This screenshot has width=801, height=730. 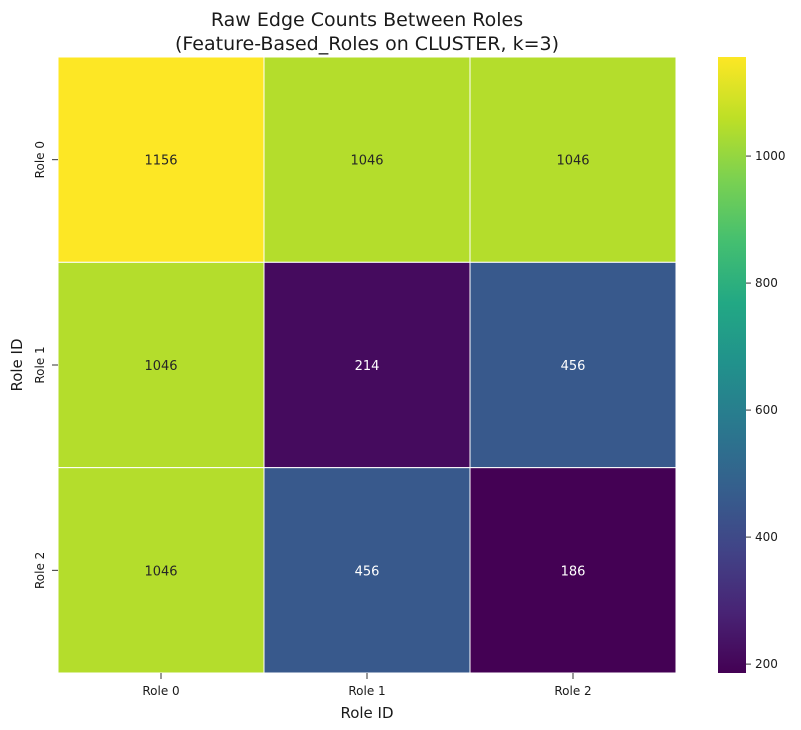 I want to click on chart-title-line-2: (Feature-Based_Roles on CLUSTER, k=3), so click(x=367, y=44).